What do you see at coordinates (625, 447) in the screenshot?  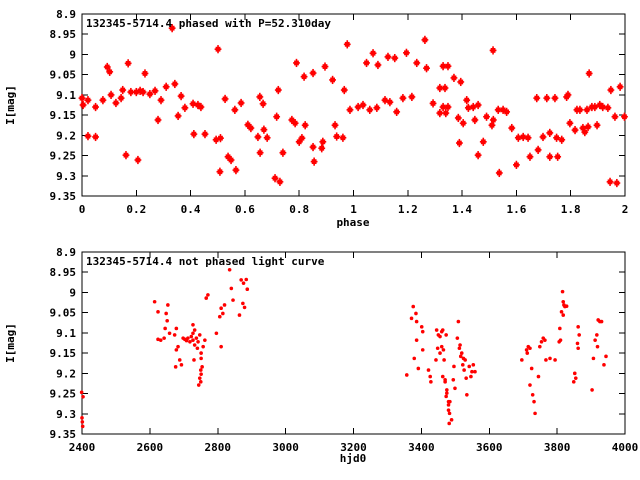 I see `x-tick-label: 4000` at bounding box center [625, 447].